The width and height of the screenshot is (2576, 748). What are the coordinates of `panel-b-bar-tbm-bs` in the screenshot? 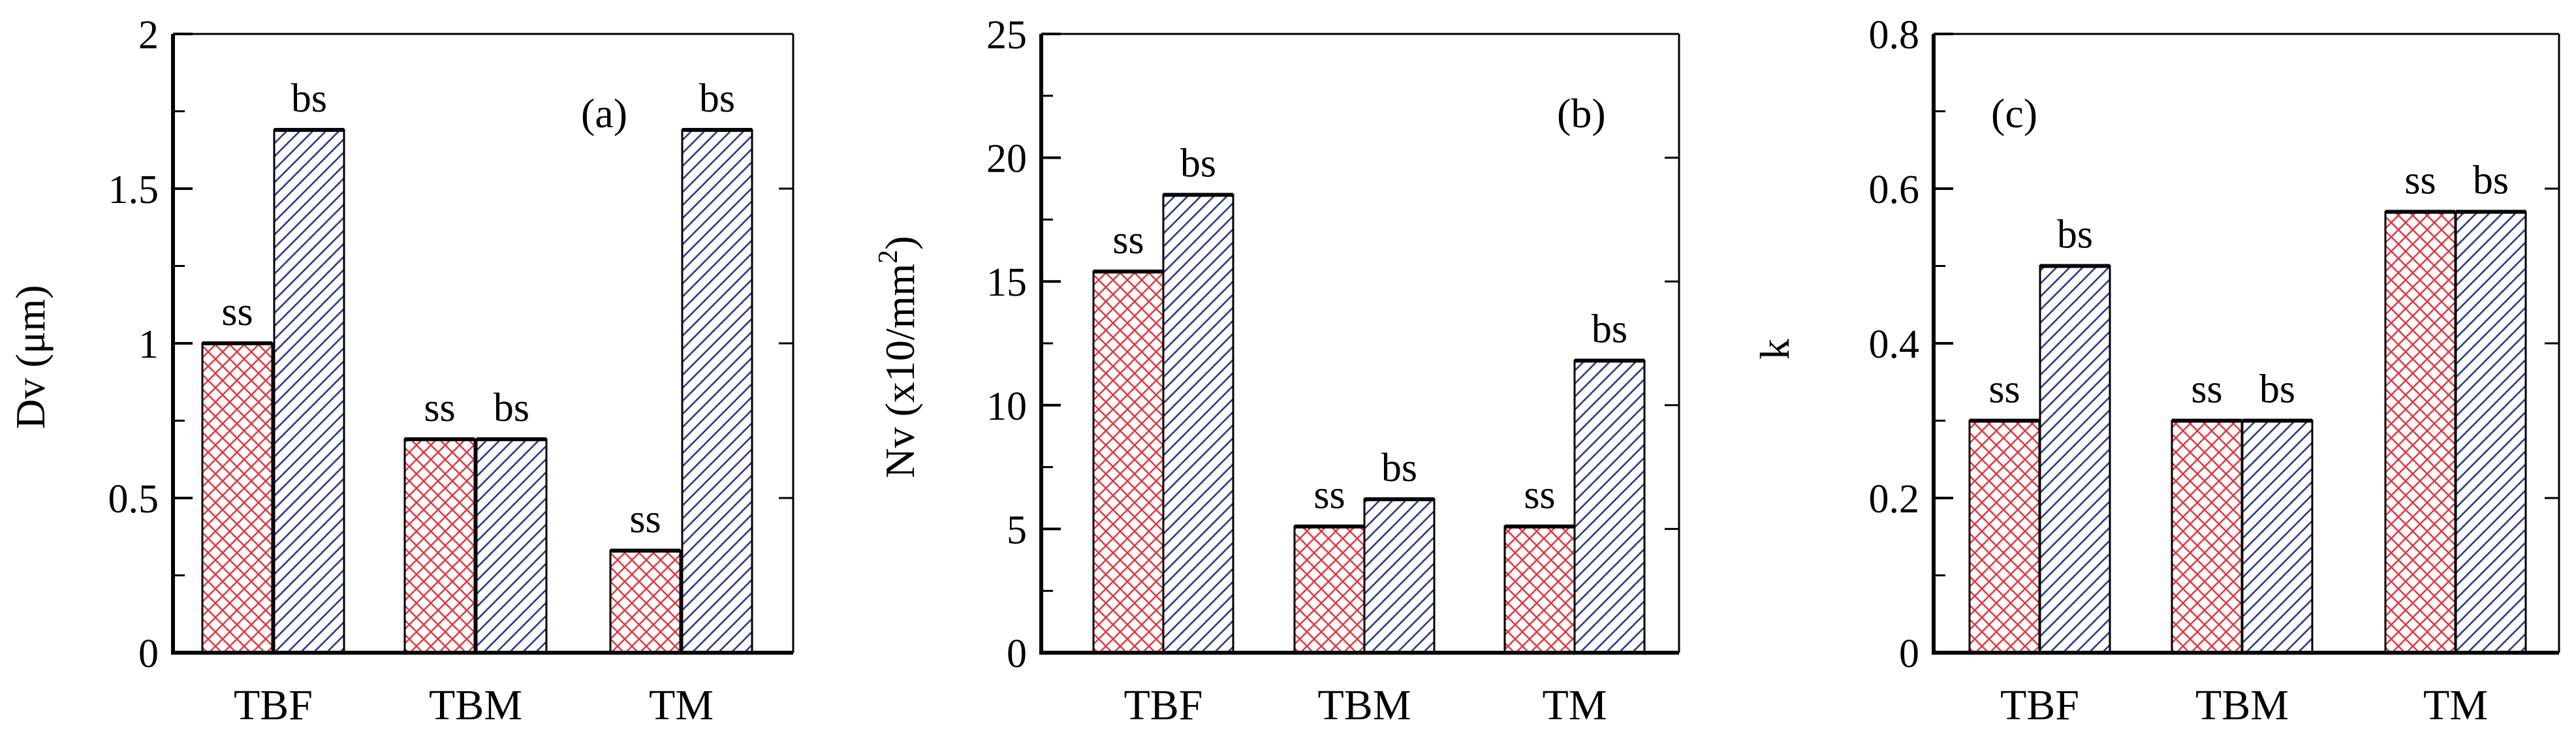 It's located at (1399, 576).